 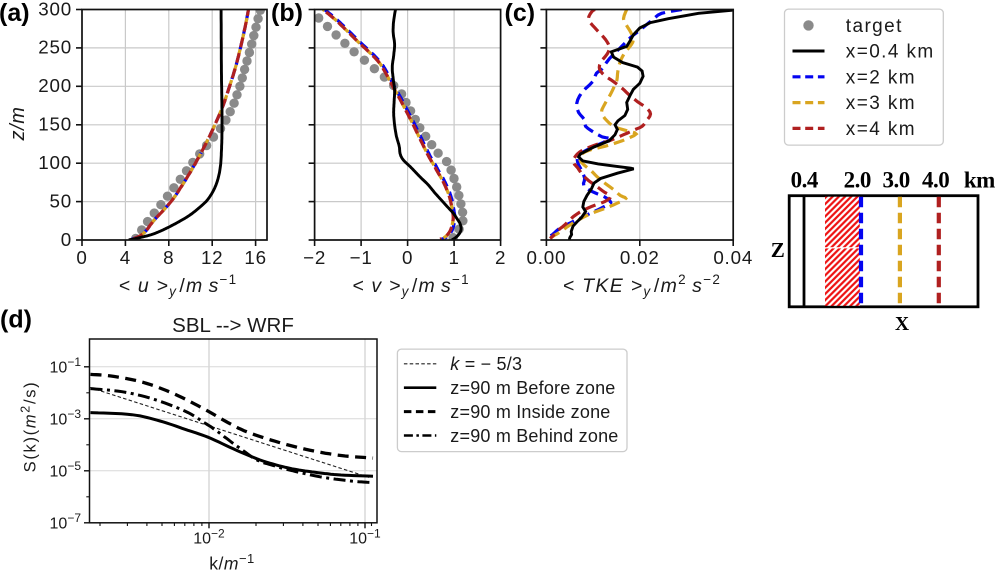 I want to click on svg-text: z=90 m Inside zone, so click(x=530, y=412).